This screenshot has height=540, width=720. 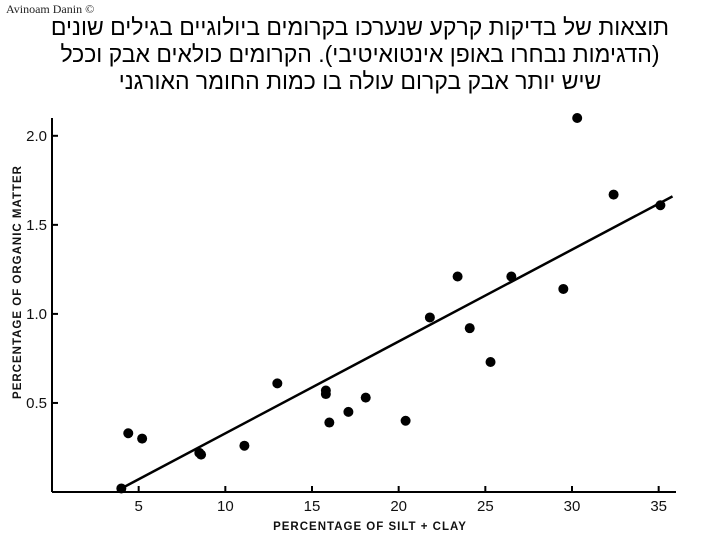 I want to click on x-tick-label: 5, so click(x=138, y=506).